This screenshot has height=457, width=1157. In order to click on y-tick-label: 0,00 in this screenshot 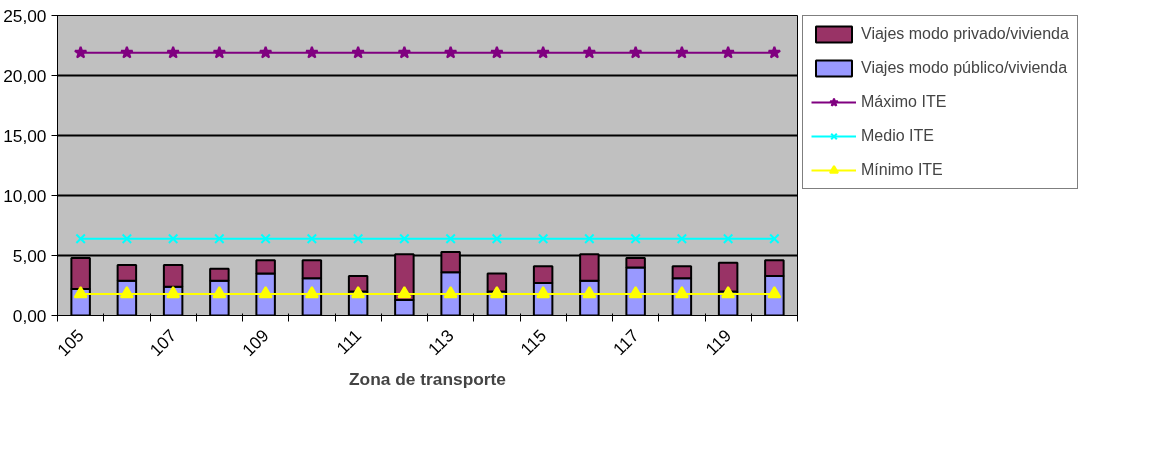, I will do `click(29, 315)`.